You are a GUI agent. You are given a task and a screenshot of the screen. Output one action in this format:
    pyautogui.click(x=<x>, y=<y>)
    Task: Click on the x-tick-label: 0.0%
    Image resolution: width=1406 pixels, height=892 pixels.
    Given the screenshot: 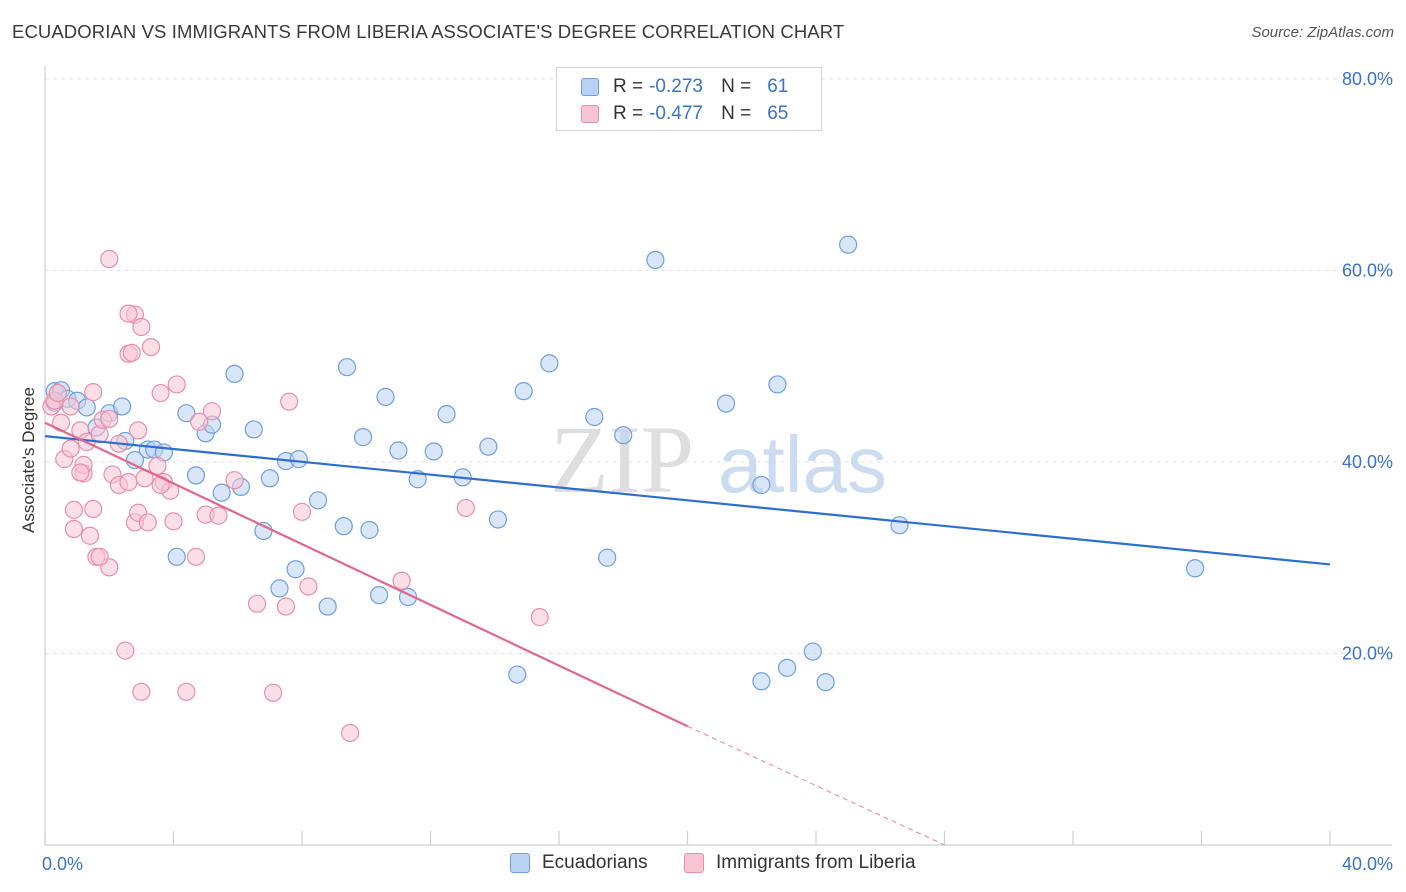 What is the action you would take?
    pyautogui.click(x=62, y=864)
    